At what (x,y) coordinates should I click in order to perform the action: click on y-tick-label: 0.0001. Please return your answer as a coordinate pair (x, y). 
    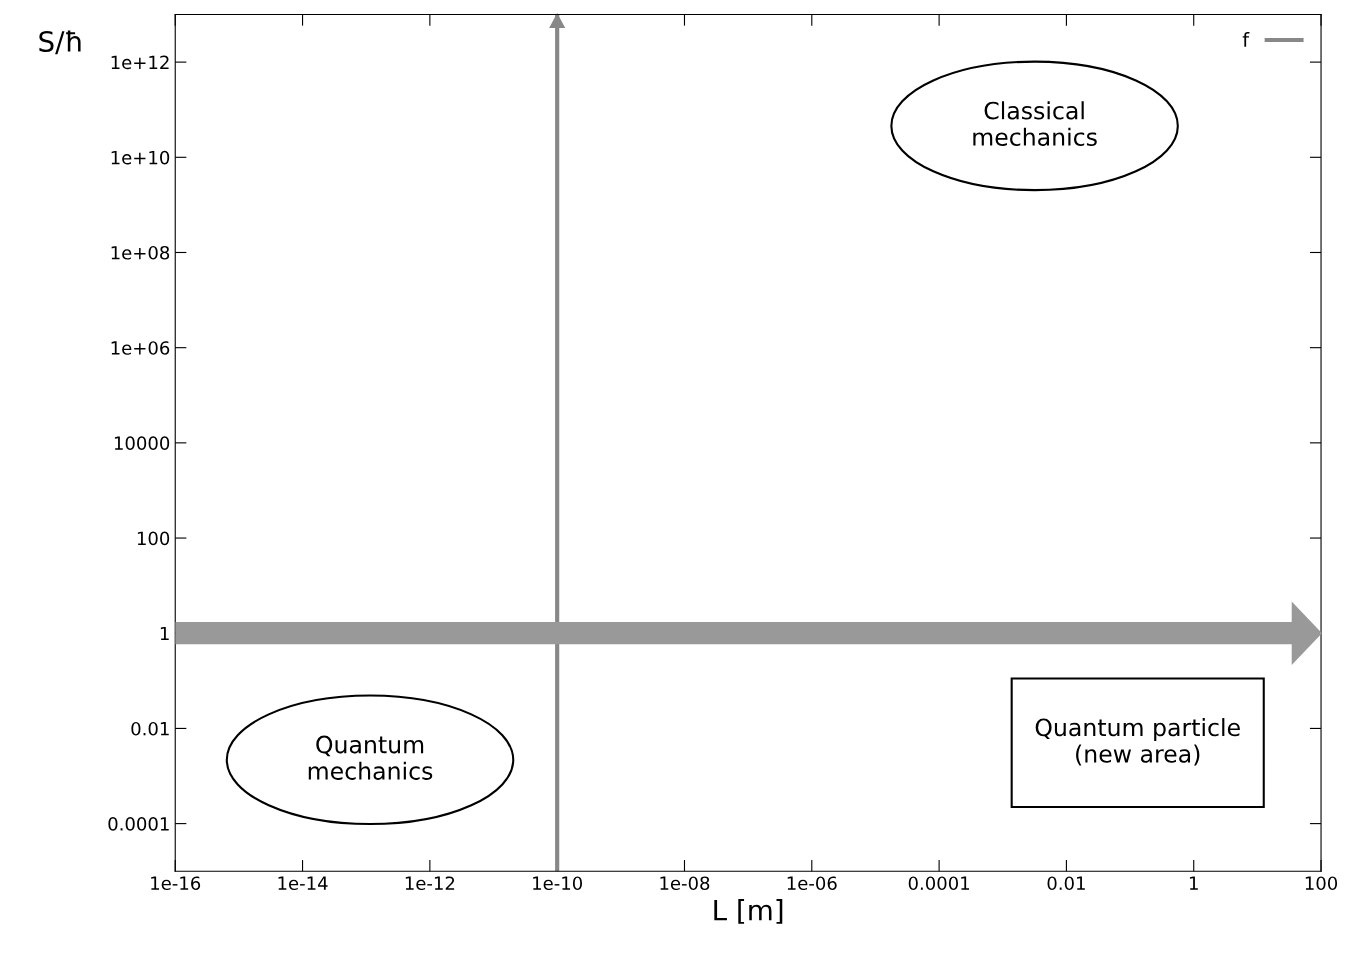
    Looking at the image, I should click on (138, 824).